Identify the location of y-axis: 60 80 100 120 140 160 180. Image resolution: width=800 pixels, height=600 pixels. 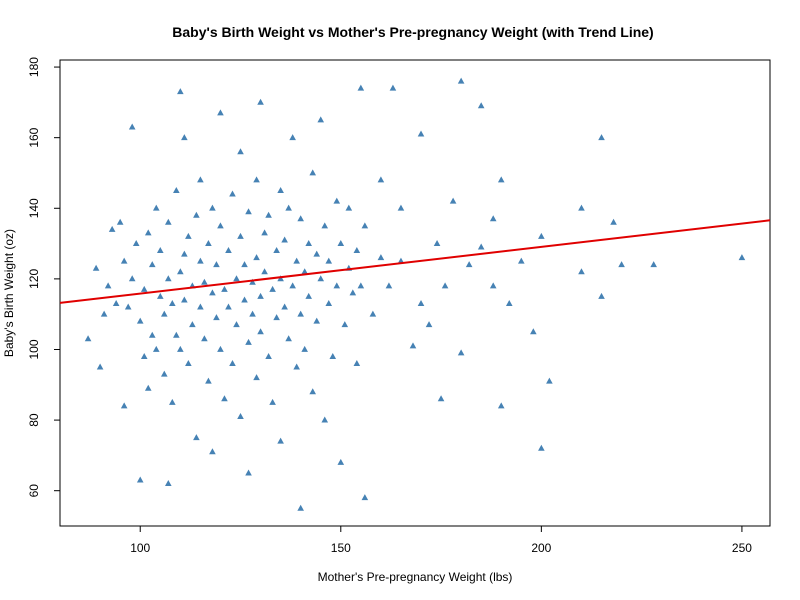
(43, 277).